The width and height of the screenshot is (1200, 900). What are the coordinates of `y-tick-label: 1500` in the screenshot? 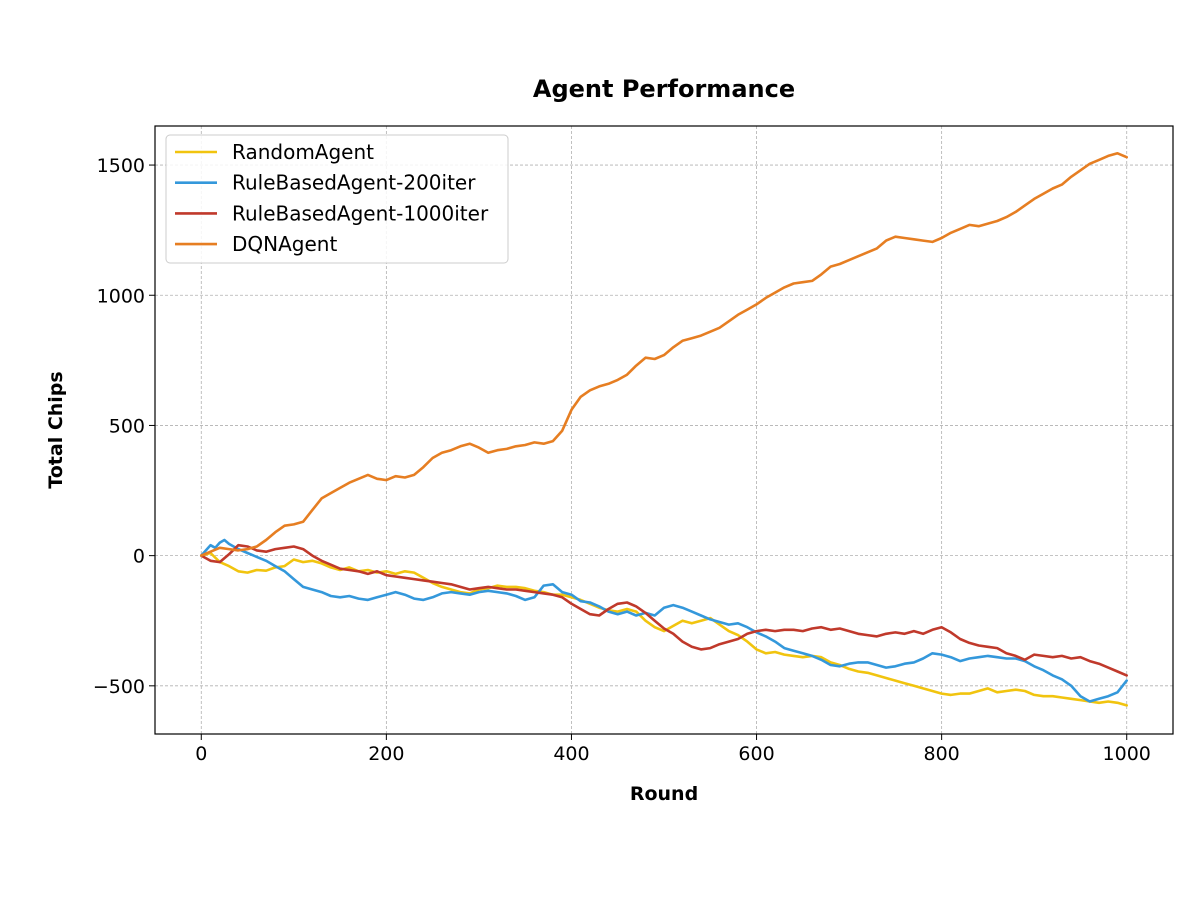 It's located at (121, 166).